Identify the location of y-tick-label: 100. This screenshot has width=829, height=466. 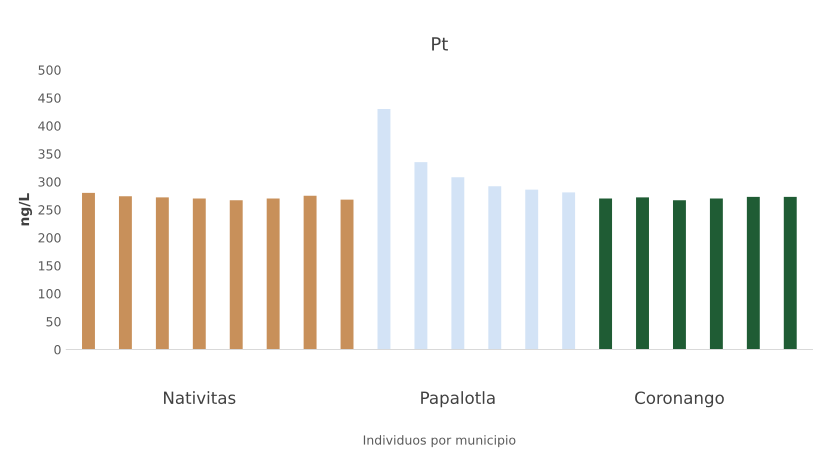
(49, 294).